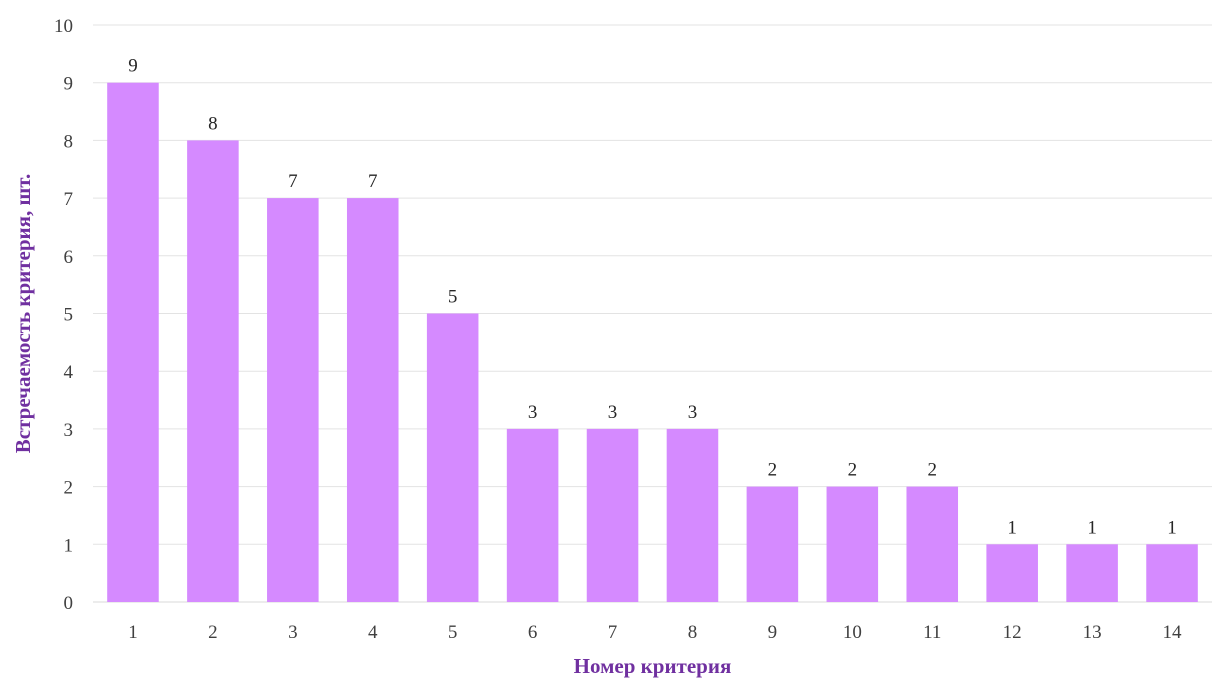 This screenshot has height=680, width=1214. What do you see at coordinates (693, 632) in the screenshot?
I see `x-tick-label: 8` at bounding box center [693, 632].